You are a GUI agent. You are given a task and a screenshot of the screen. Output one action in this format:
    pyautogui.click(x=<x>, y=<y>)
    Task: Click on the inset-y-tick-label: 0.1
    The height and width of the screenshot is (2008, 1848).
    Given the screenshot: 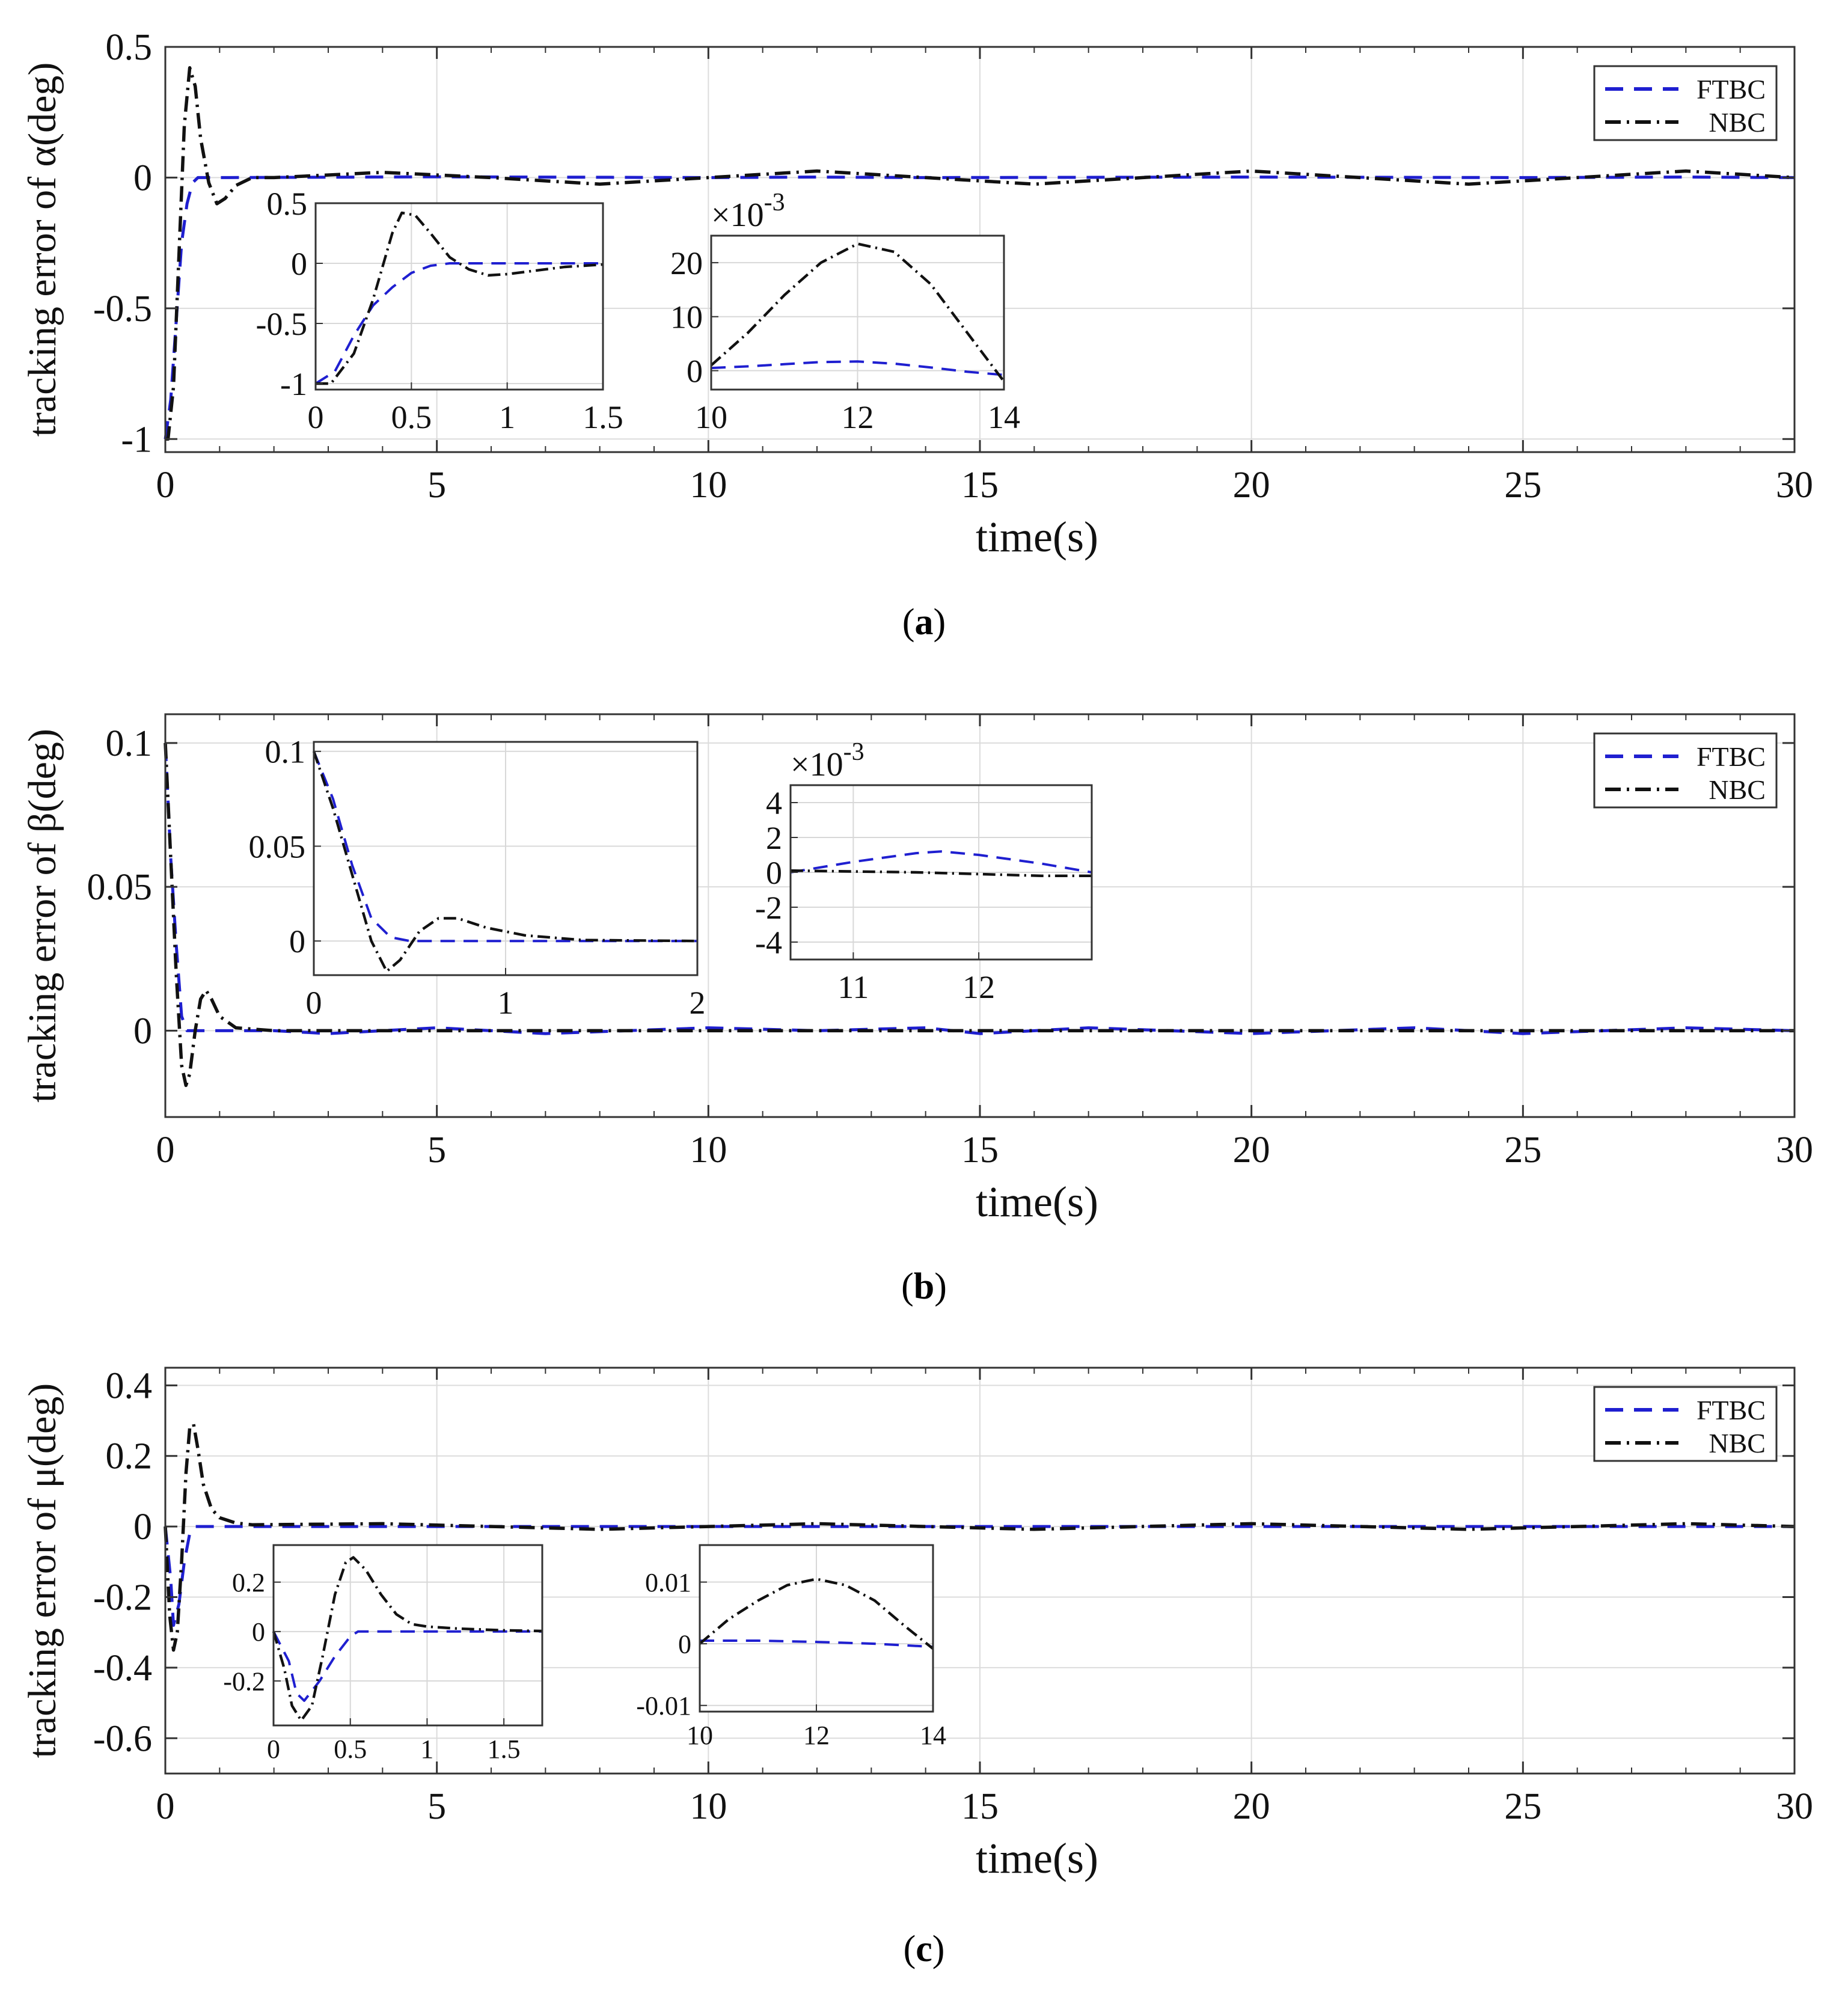 What is the action you would take?
    pyautogui.click(x=285, y=752)
    